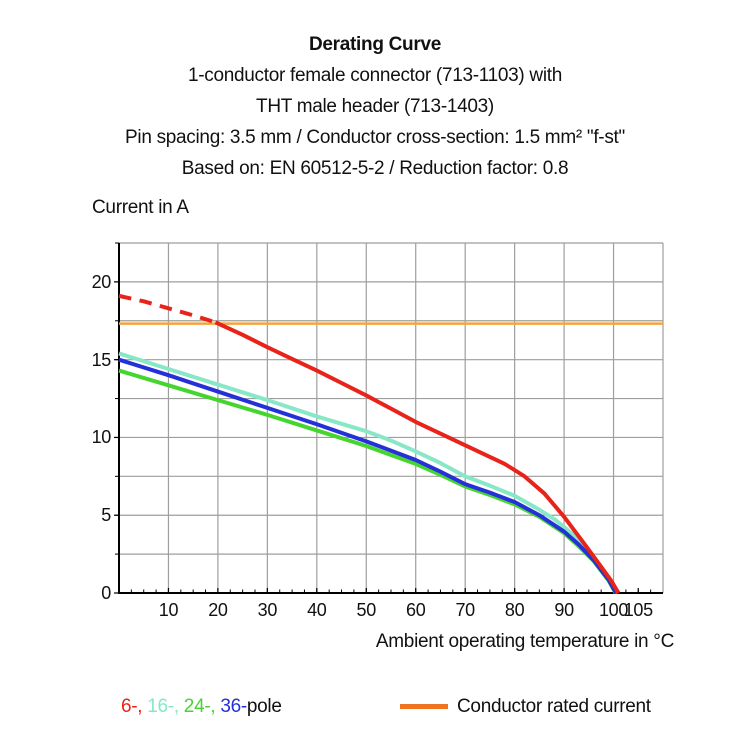 The width and height of the screenshot is (750, 750). Describe the element at coordinates (424, 706) in the screenshot. I see `legend-rated-current-swatch` at that location.